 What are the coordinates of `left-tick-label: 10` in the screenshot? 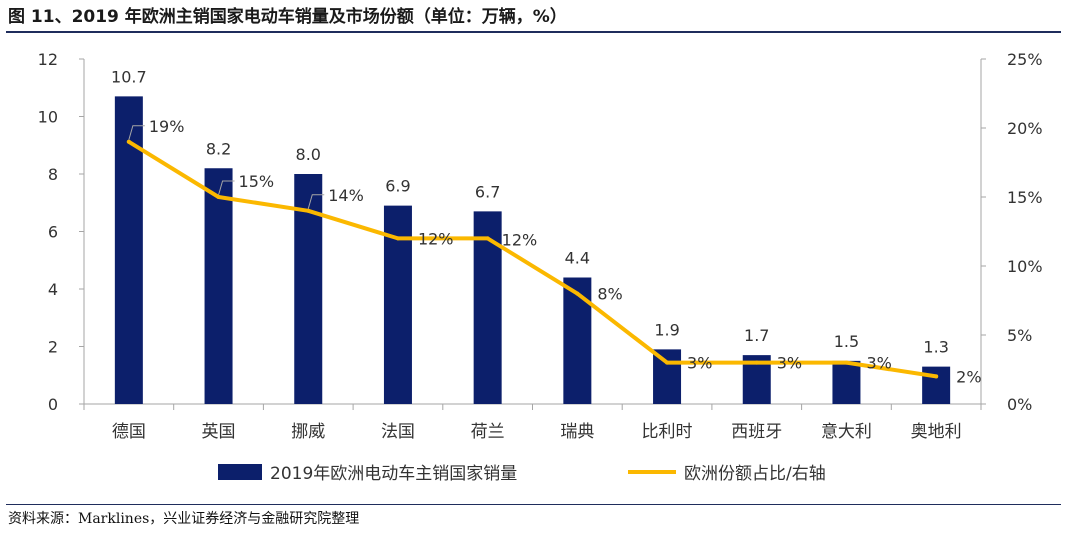 It's located at (48, 117).